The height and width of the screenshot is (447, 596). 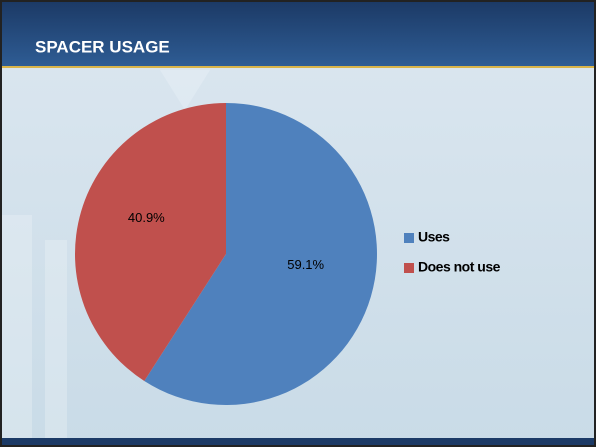 I want to click on footer-band, so click(x=298, y=441).